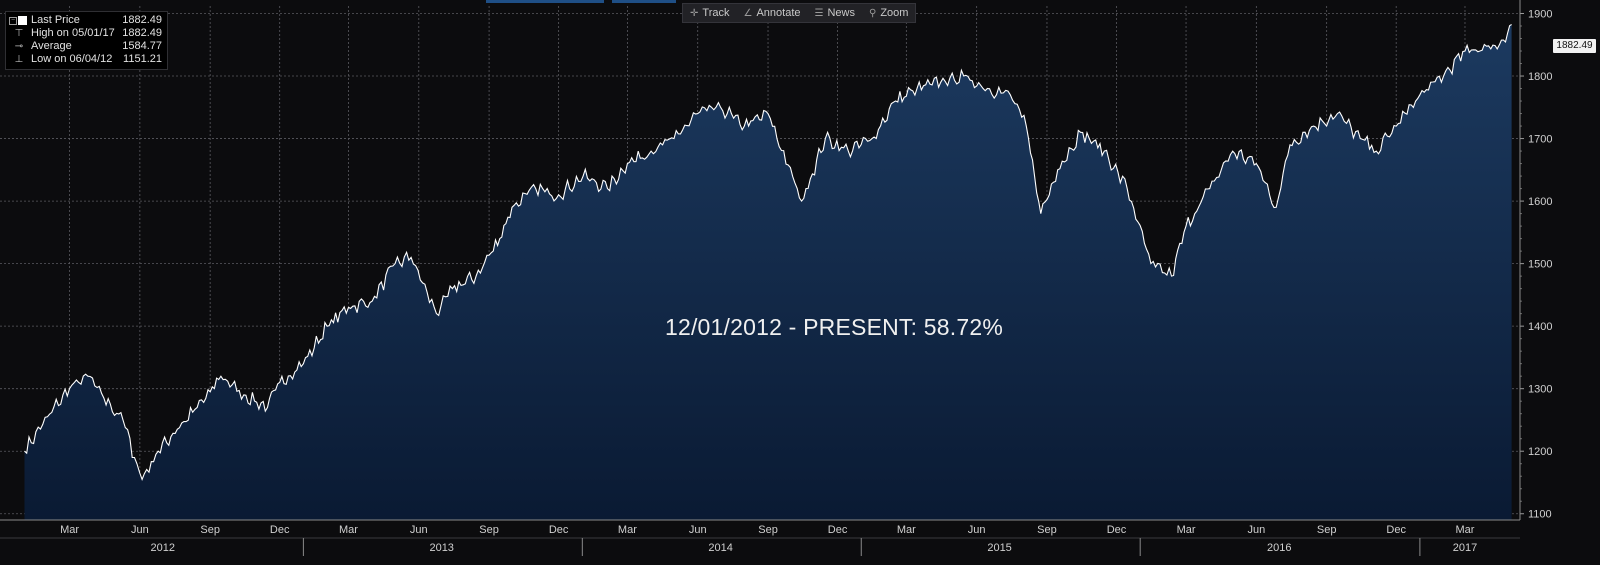  What do you see at coordinates (1540, 452) in the screenshot?
I see `y-tick-label: 1200` at bounding box center [1540, 452].